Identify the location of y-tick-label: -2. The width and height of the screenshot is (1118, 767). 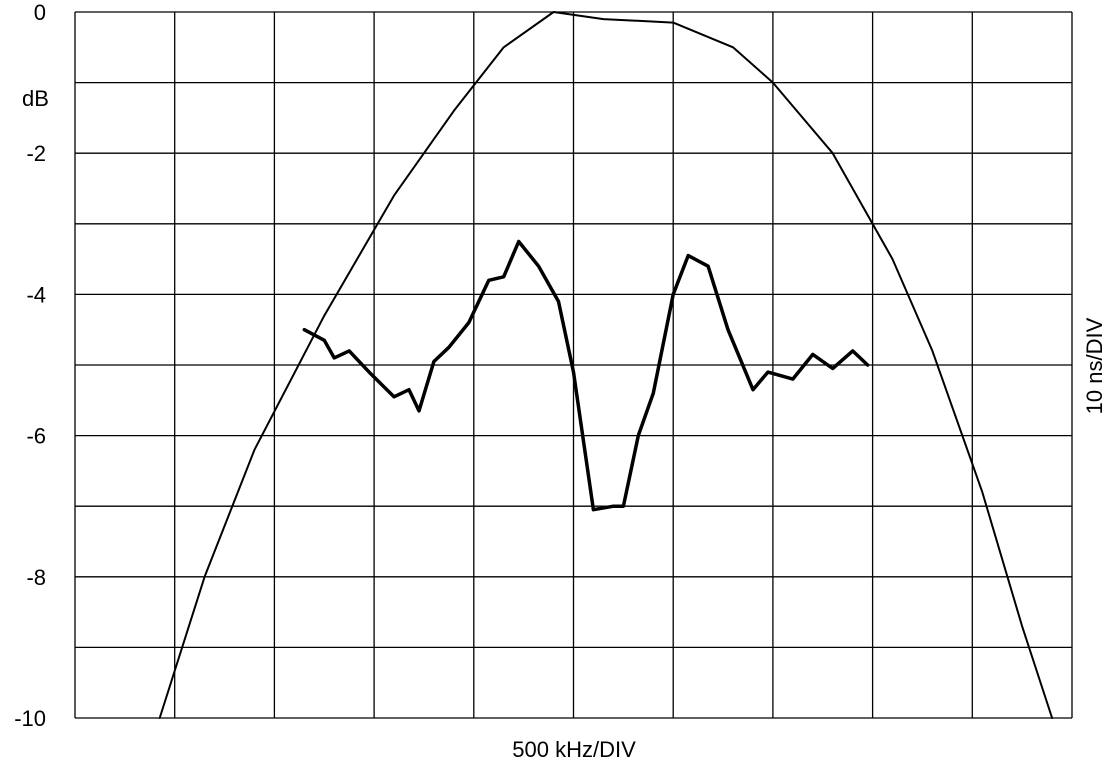
(36, 153).